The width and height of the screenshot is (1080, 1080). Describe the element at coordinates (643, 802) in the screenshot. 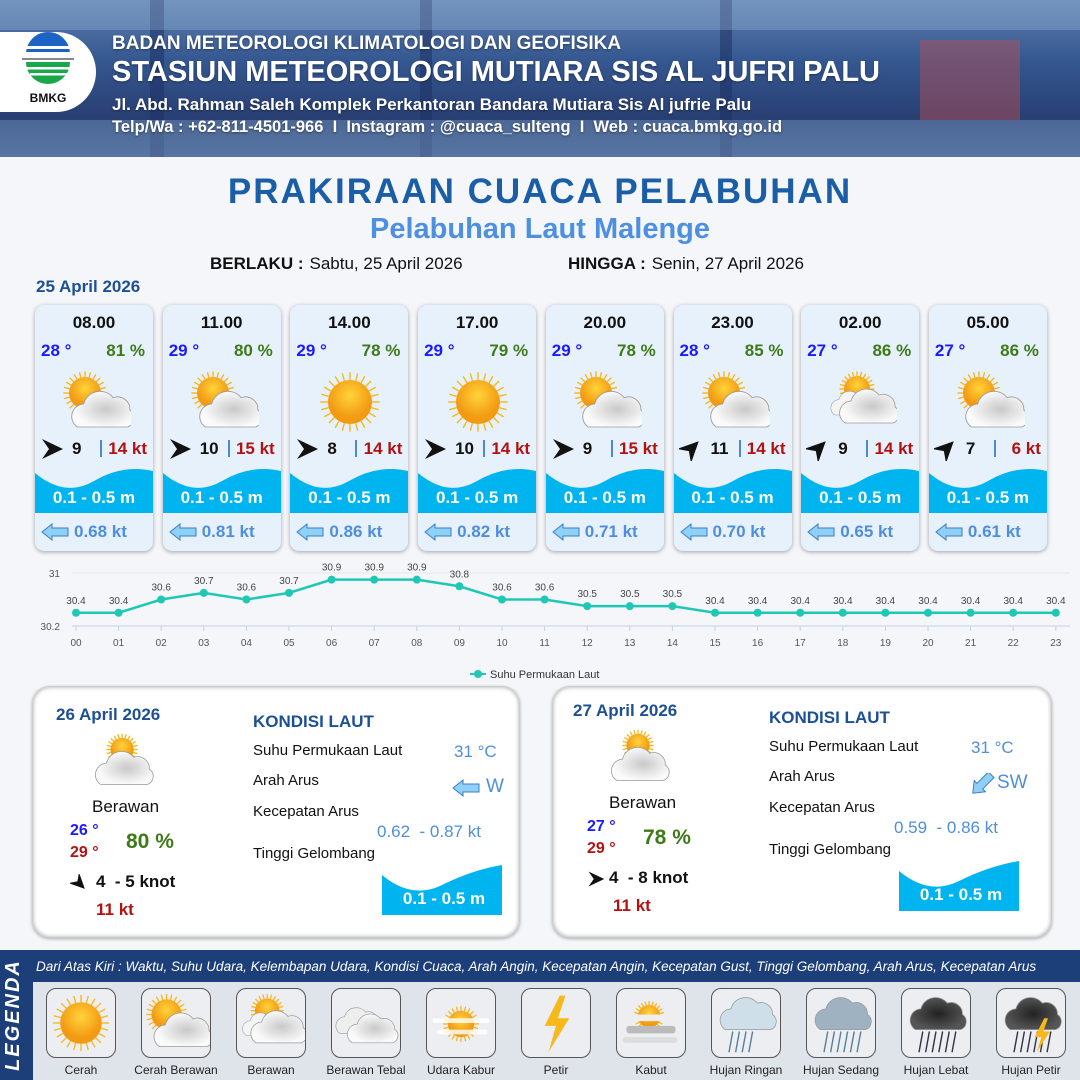

I see `weather-condition: Berawan` at that location.